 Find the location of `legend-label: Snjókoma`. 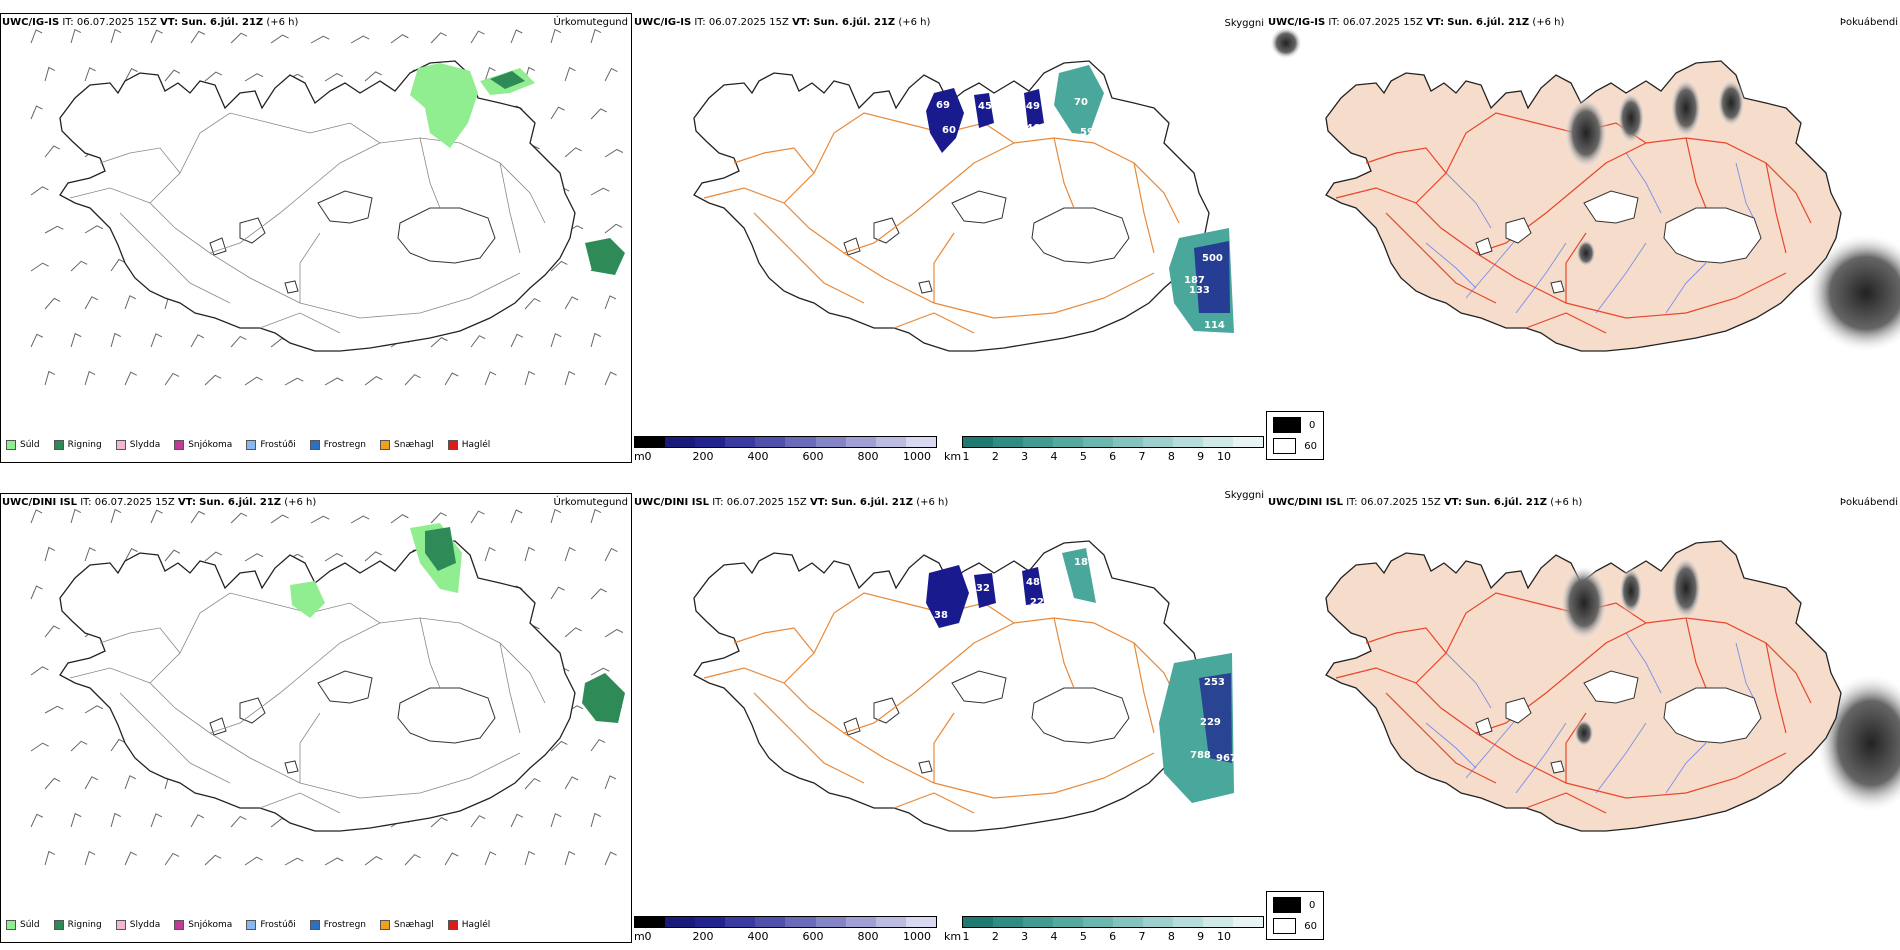

legend-label: Snjókoma is located at coordinates (210, 445).